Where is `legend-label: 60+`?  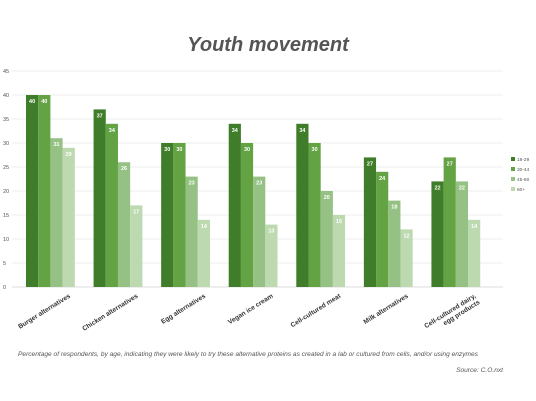
legend-label: 60+ is located at coordinates (521, 190).